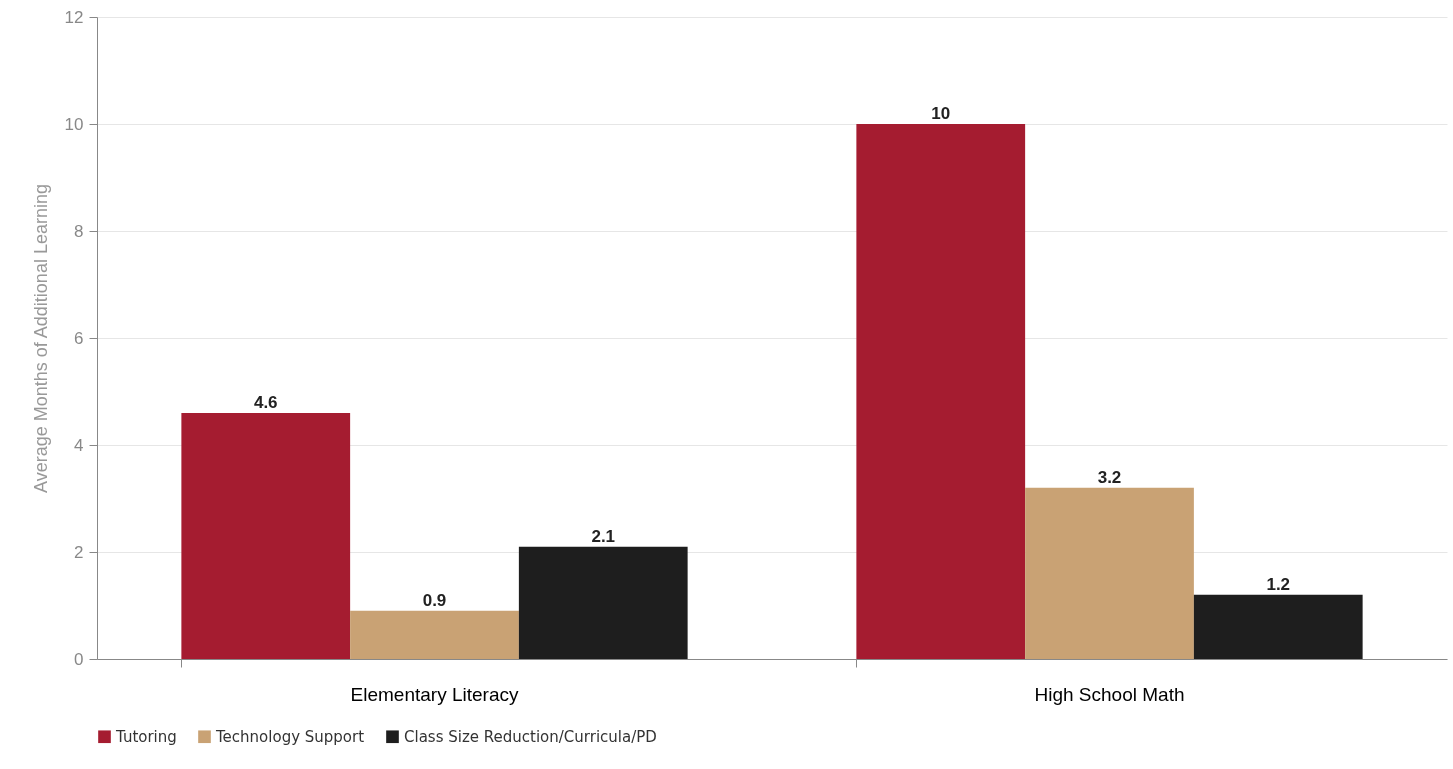 The width and height of the screenshot is (1453, 769). Describe the element at coordinates (1109, 694) in the screenshot. I see `x-tick-label: High School Math` at that location.